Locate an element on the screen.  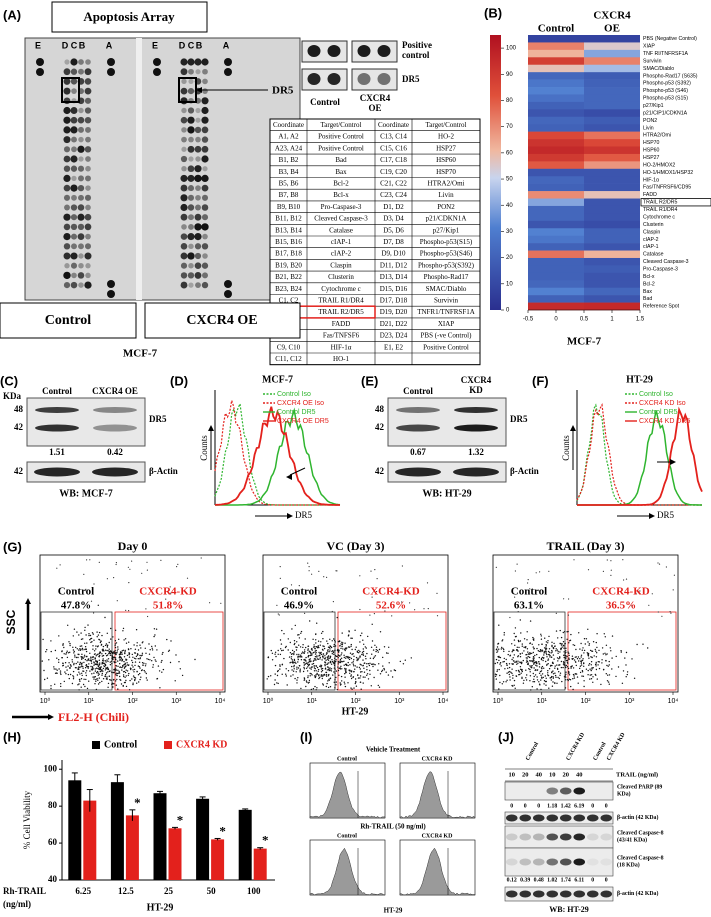
heatmap-row-label: PON2 is located at coordinates (650, 121).